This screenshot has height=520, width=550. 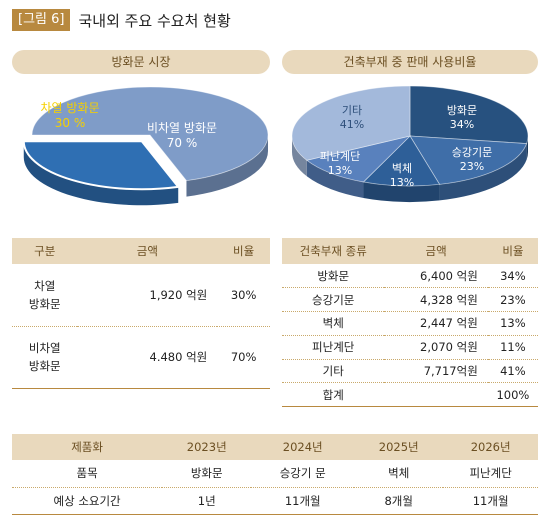 I want to click on table-cell: 1년, so click(x=207, y=501).